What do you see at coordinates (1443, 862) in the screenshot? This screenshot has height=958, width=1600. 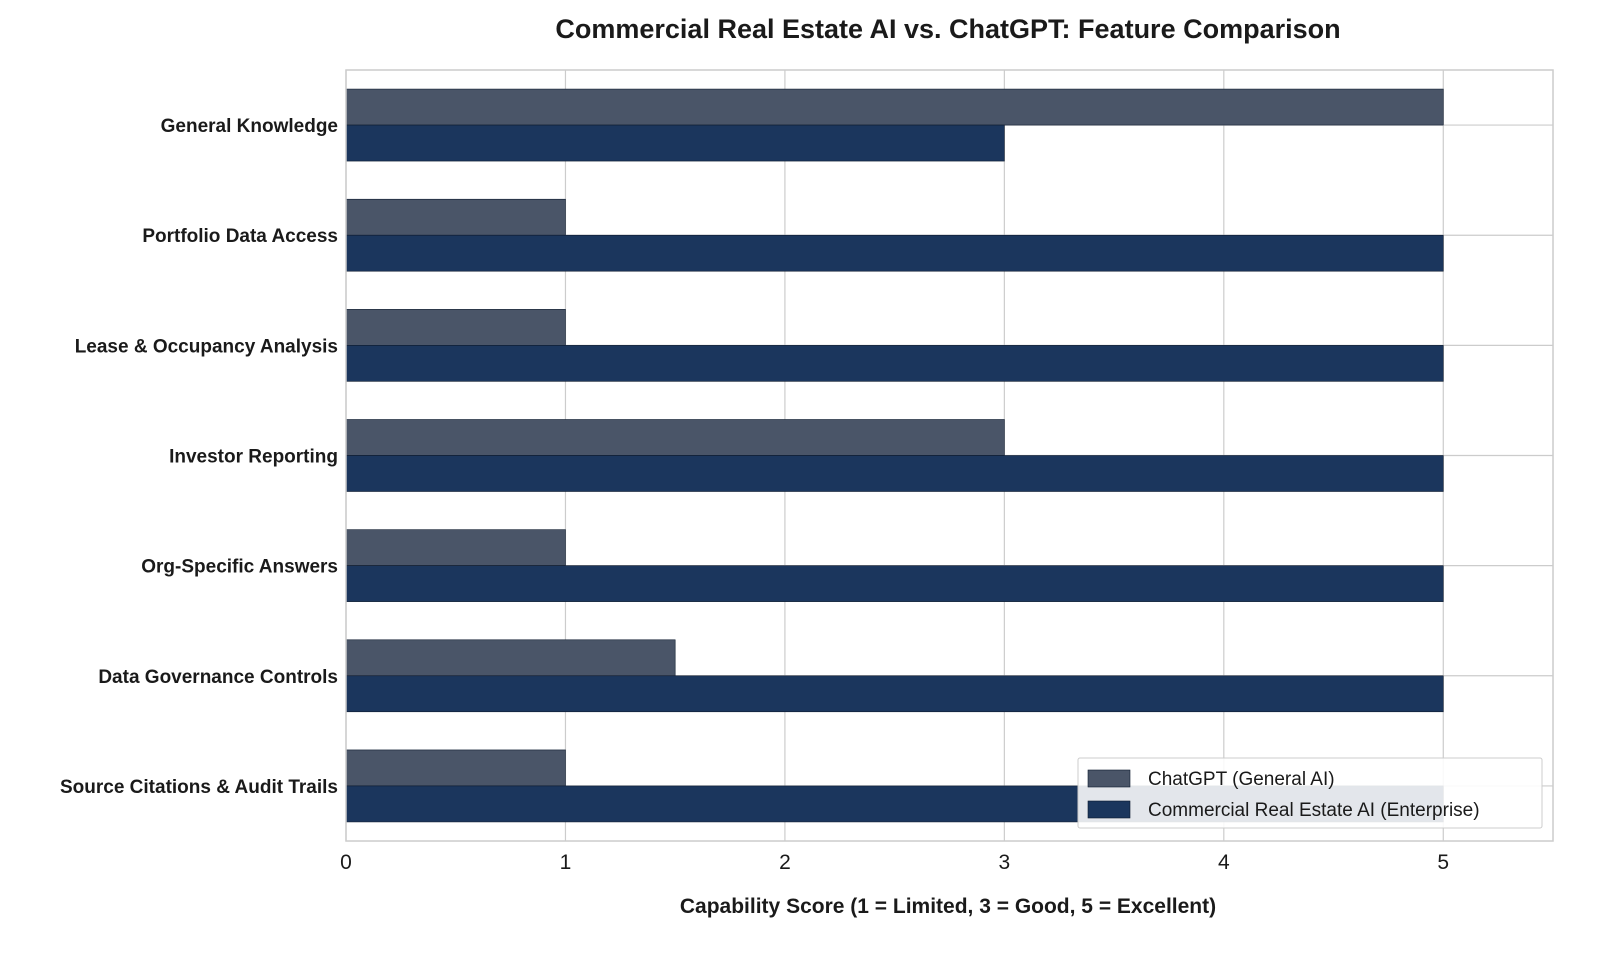 I see `x-tick-5: 5` at bounding box center [1443, 862].